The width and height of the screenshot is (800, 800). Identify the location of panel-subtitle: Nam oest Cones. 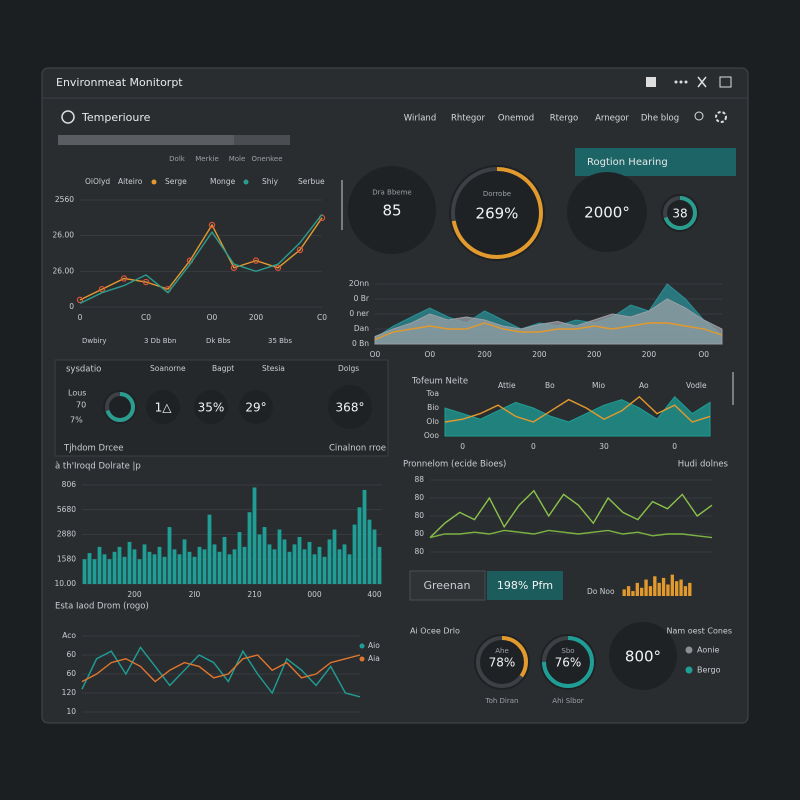
(699, 631).